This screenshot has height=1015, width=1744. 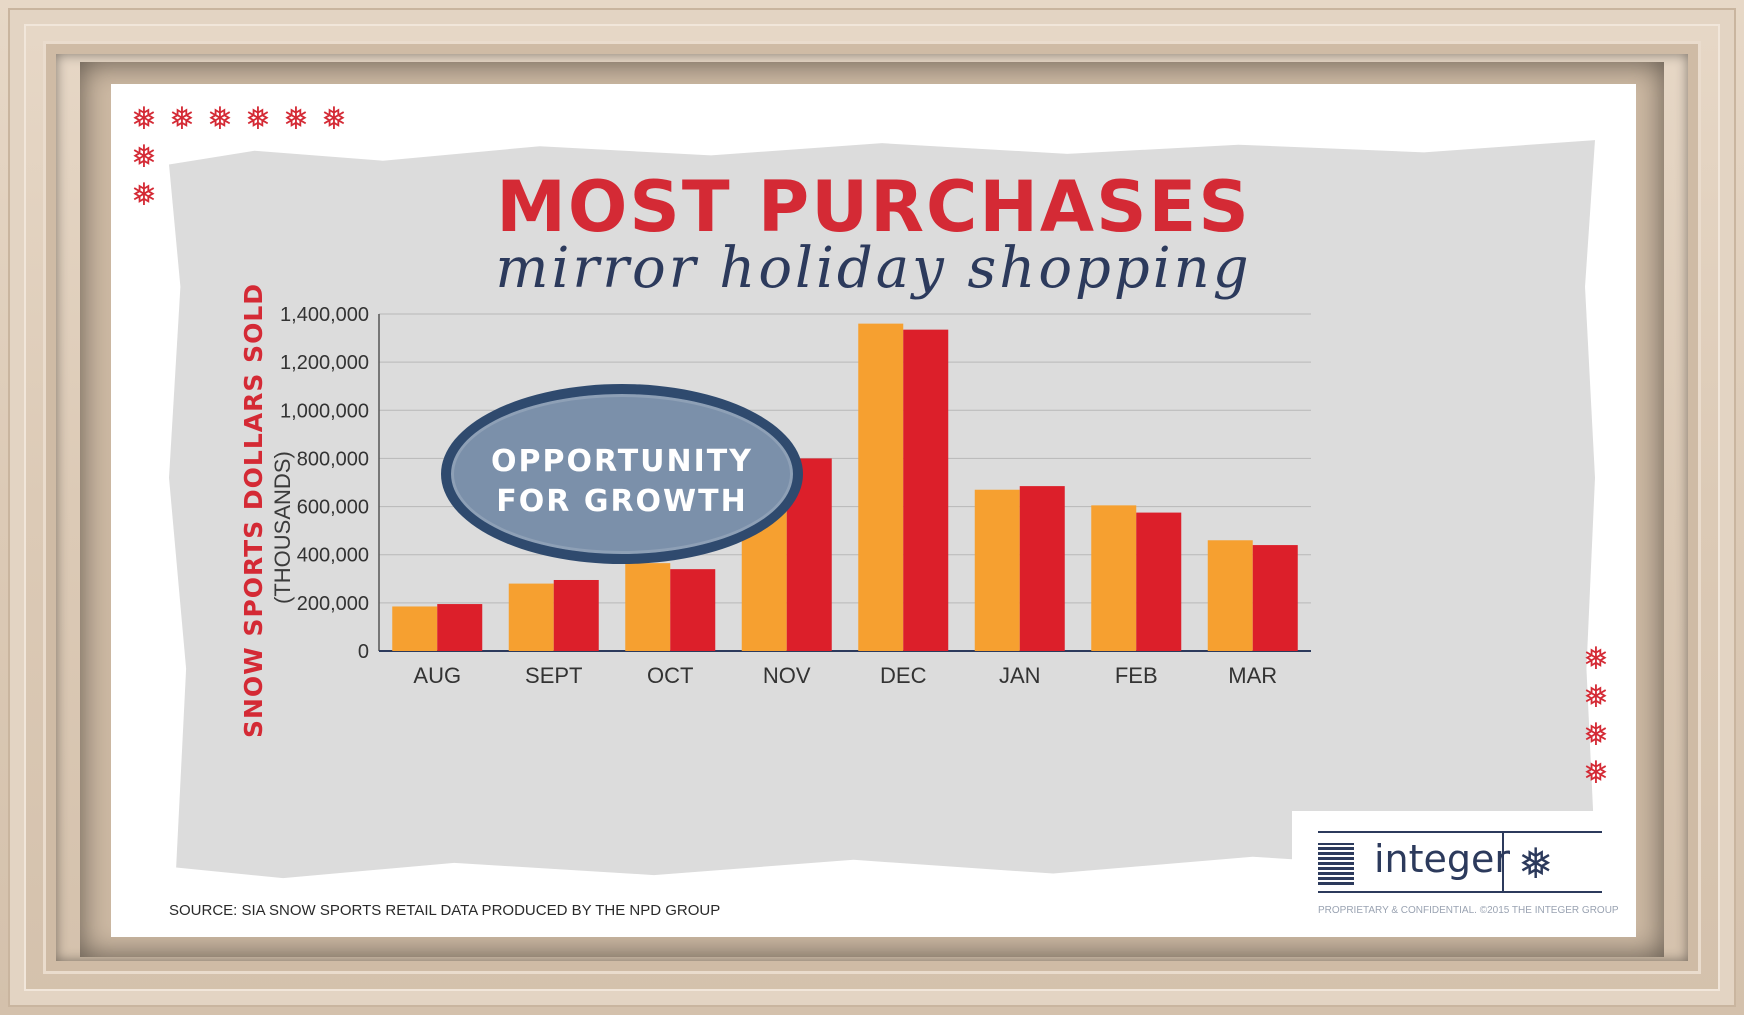 I want to click on y-tick-label: 600,000, so click(x=333, y=508).